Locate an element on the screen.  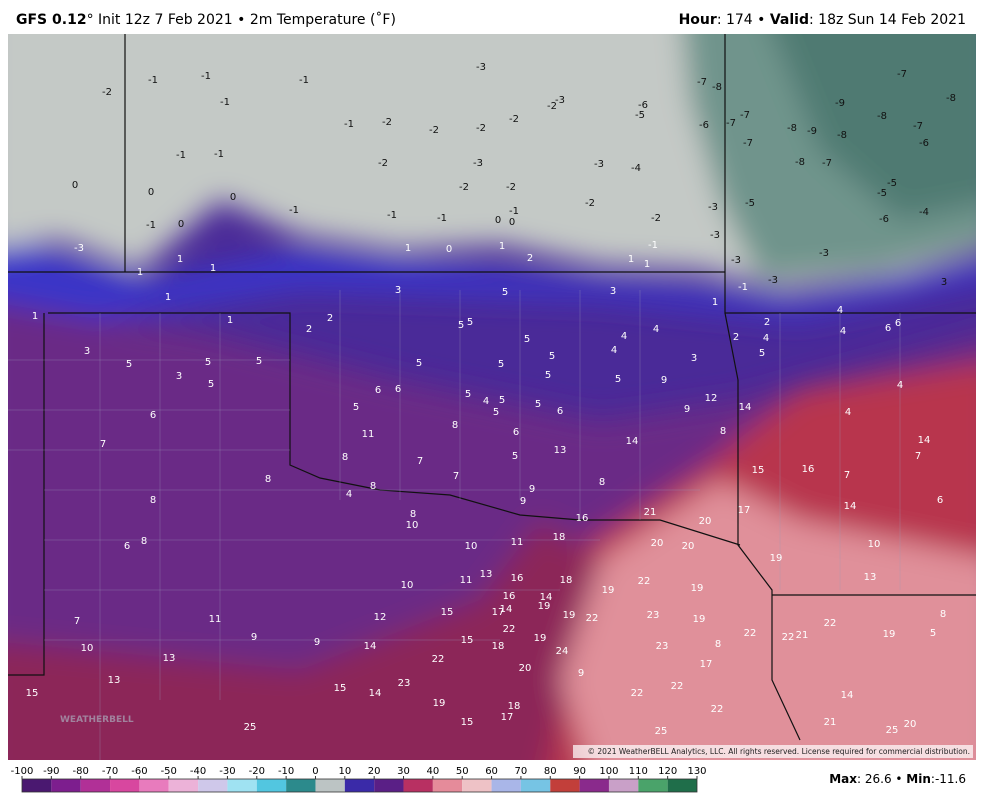
colorbar-tick-label: 80 is located at coordinates (550, 771).